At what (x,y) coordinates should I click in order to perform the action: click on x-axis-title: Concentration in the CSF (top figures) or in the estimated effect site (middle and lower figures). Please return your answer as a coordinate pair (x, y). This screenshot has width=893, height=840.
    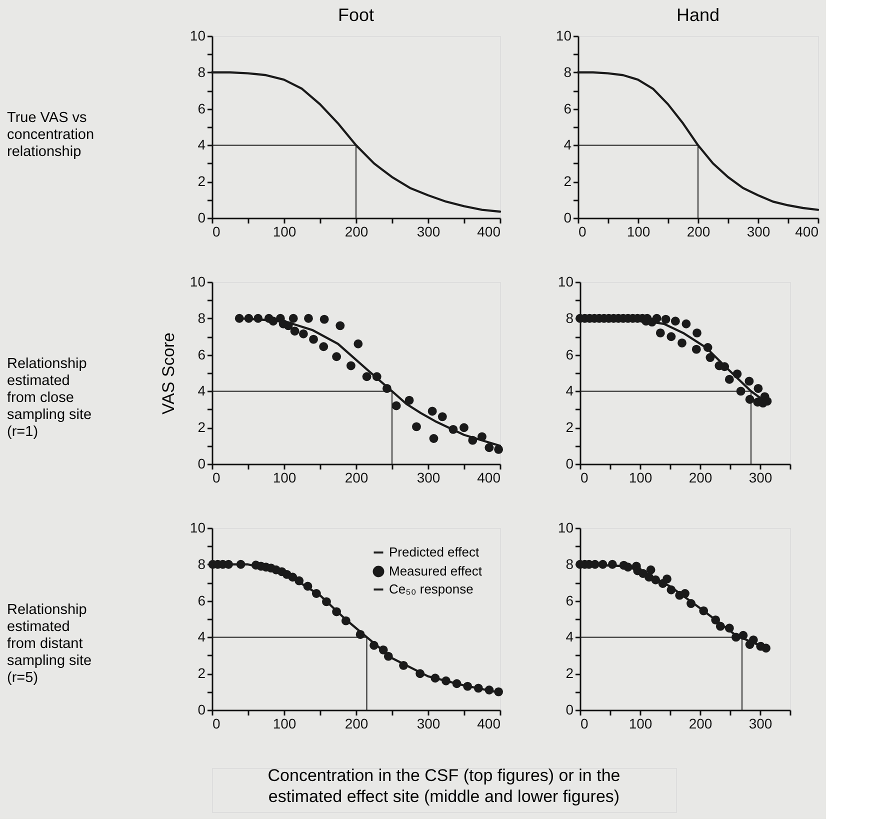
    Looking at the image, I should click on (444, 786).